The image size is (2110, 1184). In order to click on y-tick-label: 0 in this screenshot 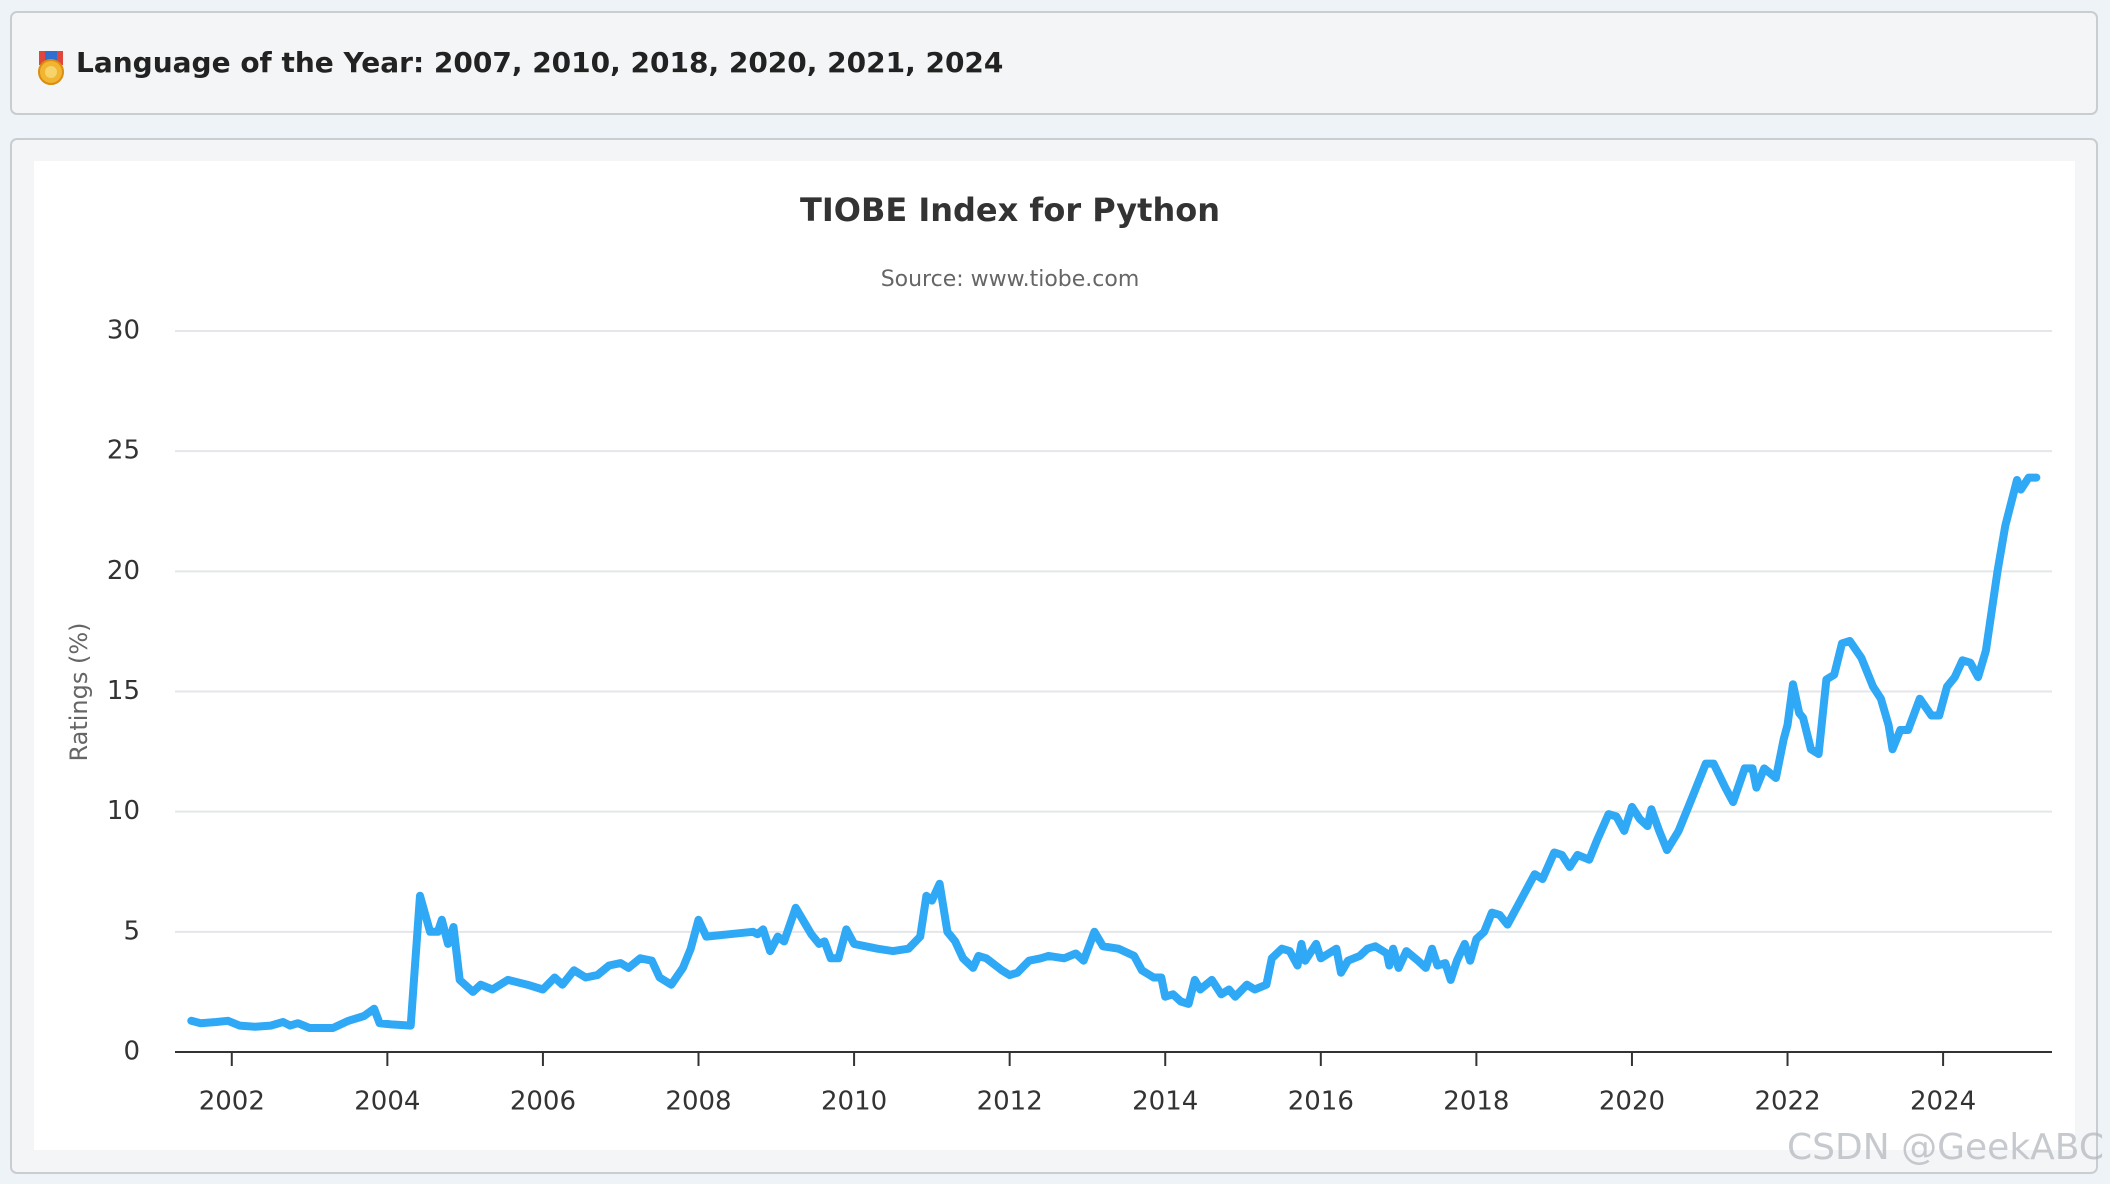, I will do `click(131, 1052)`.